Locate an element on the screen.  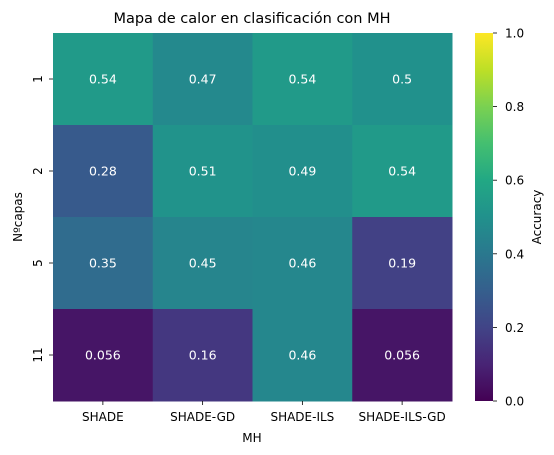
colorbar-tick-label: 0.2 is located at coordinates (514, 328).